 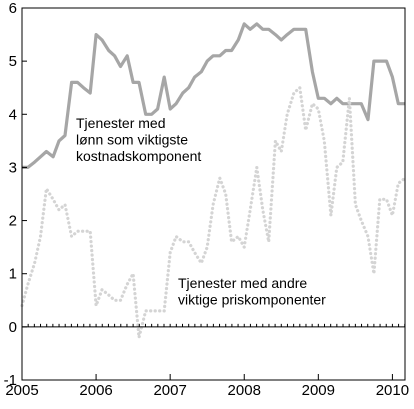 I want to click on x-tick-label: 2006, so click(x=95, y=390).